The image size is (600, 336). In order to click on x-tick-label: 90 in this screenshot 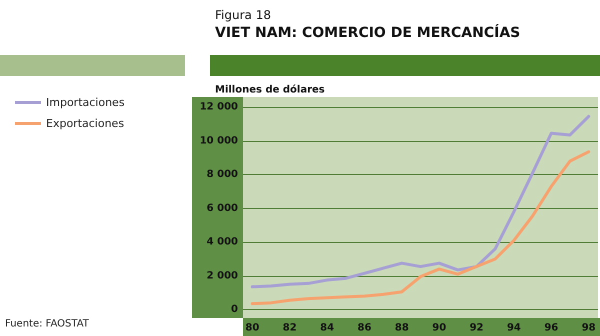, I will do `click(439, 328)`.